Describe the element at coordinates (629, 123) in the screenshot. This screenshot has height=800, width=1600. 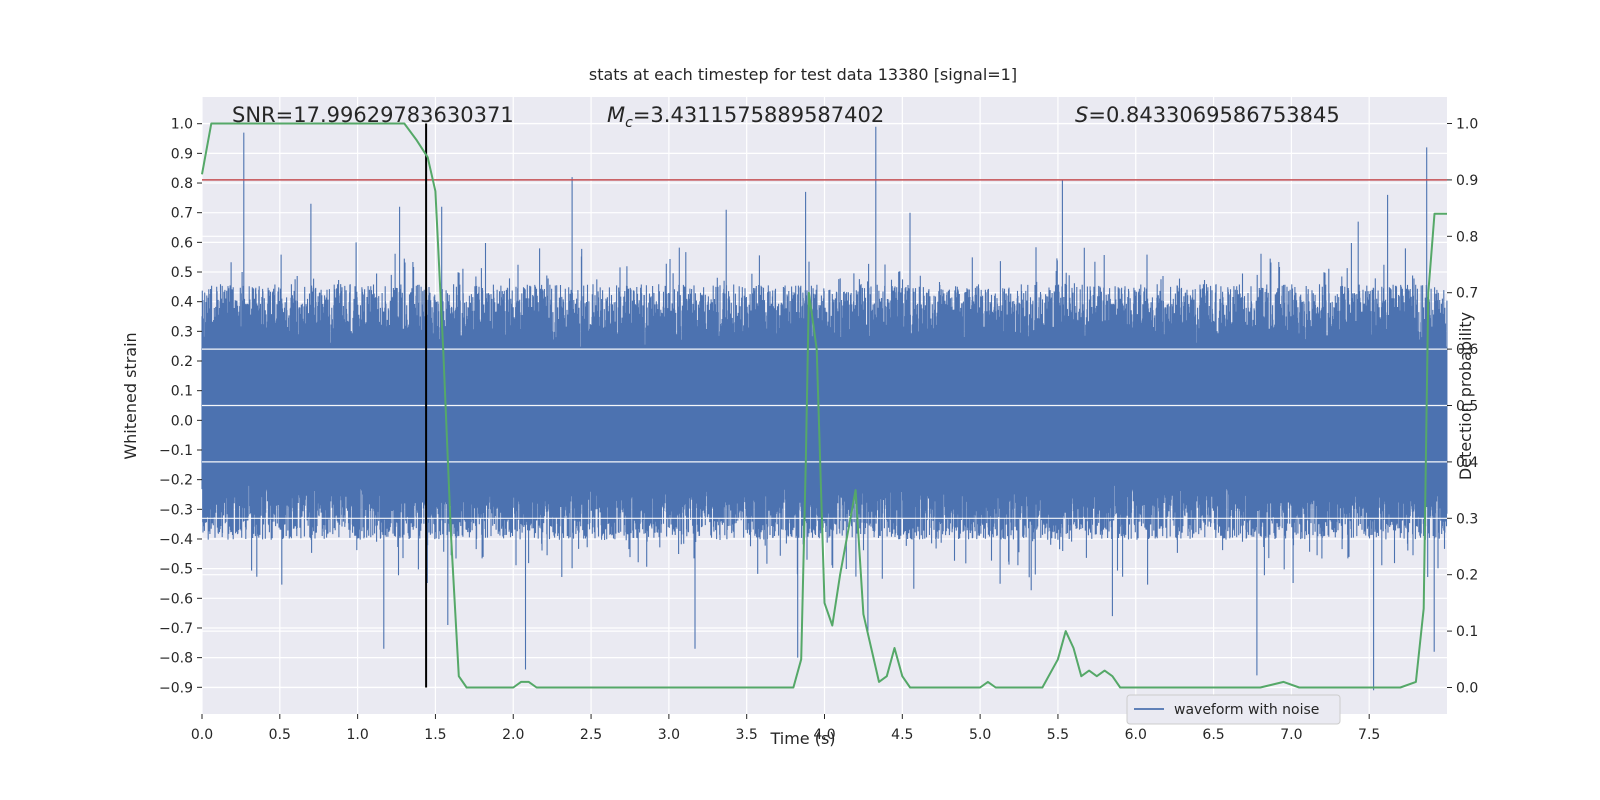
I see `chirp-mass-subscript: c` at that location.